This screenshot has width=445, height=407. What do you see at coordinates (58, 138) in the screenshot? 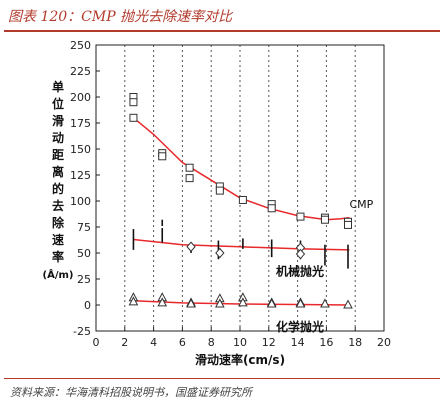
I see `y-axis-label-char: 动` at bounding box center [58, 138].